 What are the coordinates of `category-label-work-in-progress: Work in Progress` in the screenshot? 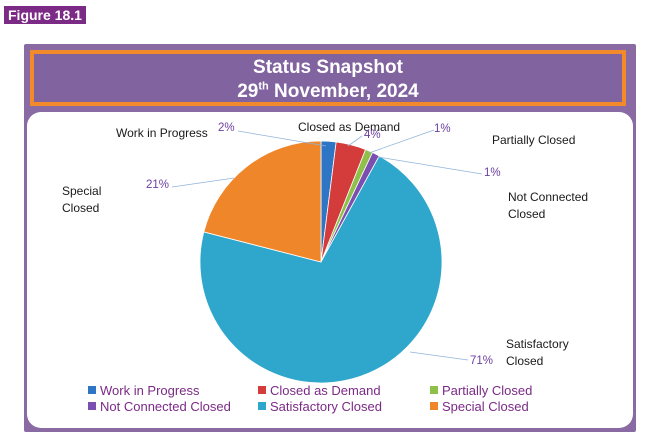 It's located at (162, 133).